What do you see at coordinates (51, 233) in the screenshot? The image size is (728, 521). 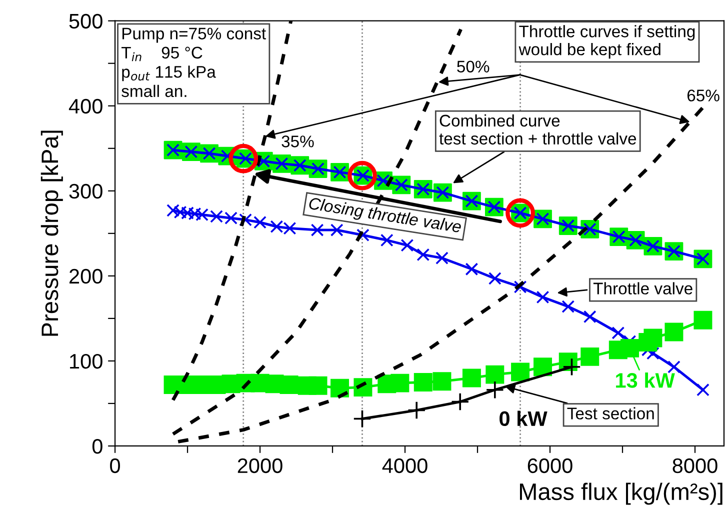 I see `y-axis-title: Pressure drop [kPa]` at bounding box center [51, 233].